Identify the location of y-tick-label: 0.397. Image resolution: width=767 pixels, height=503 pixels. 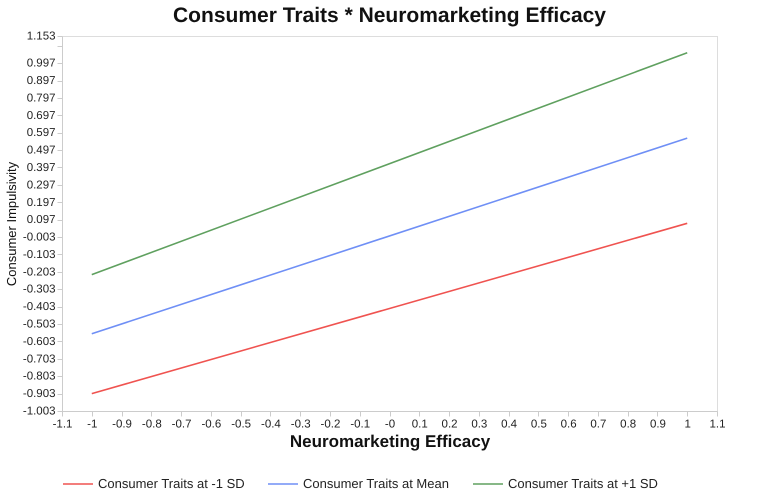
(41, 168).